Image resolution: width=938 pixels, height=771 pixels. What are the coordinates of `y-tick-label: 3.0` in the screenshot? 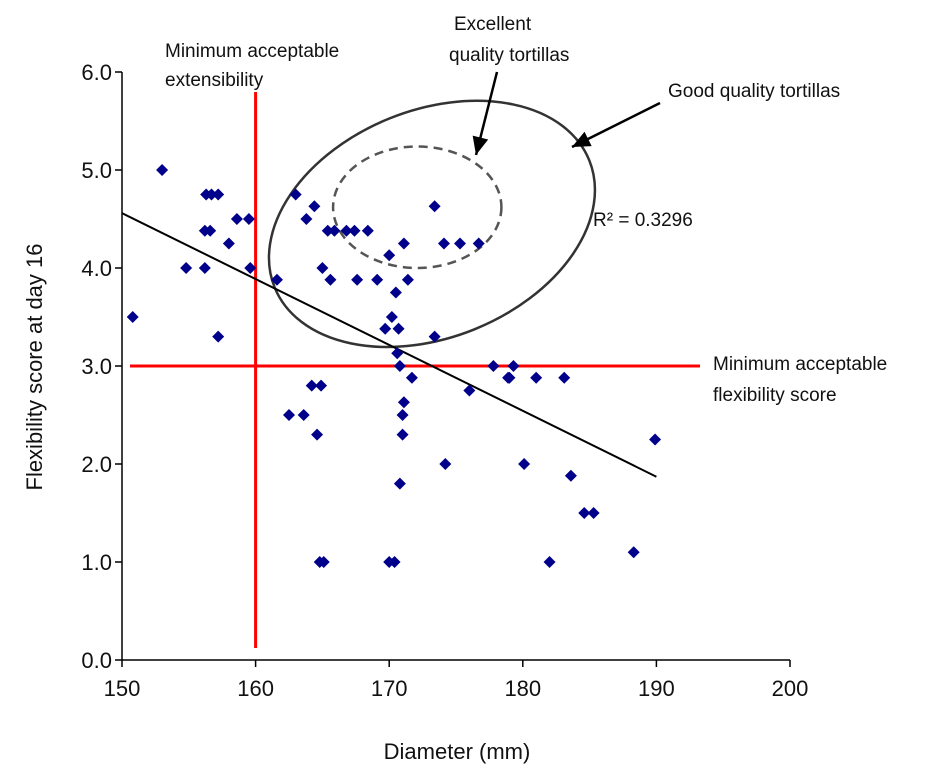 It's located at (96, 366).